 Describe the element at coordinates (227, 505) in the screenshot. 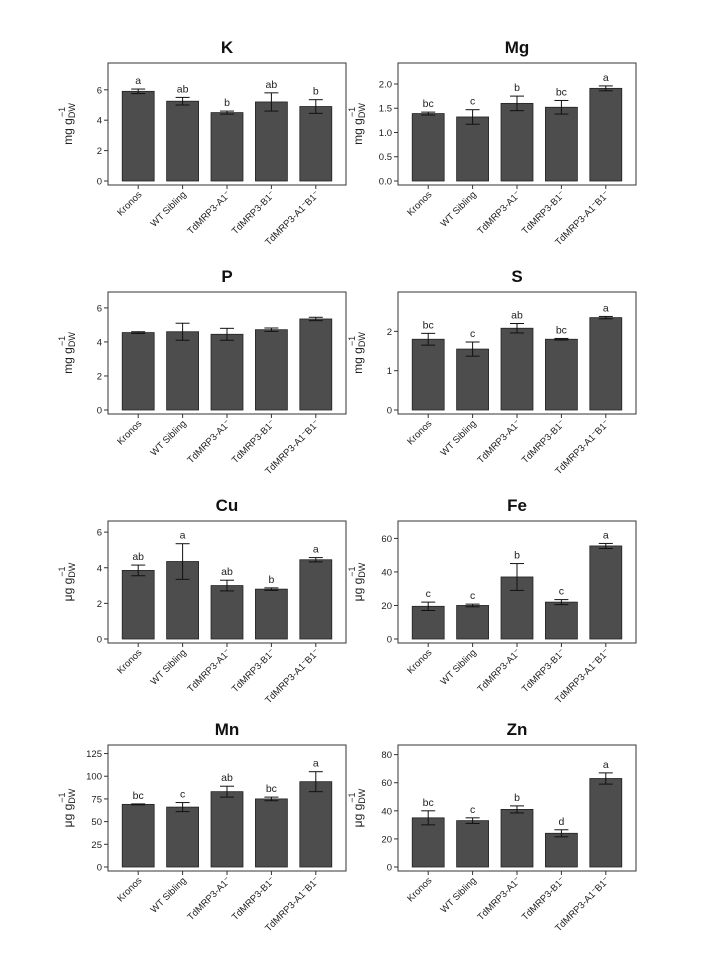

I see `chart-title: Cu` at that location.